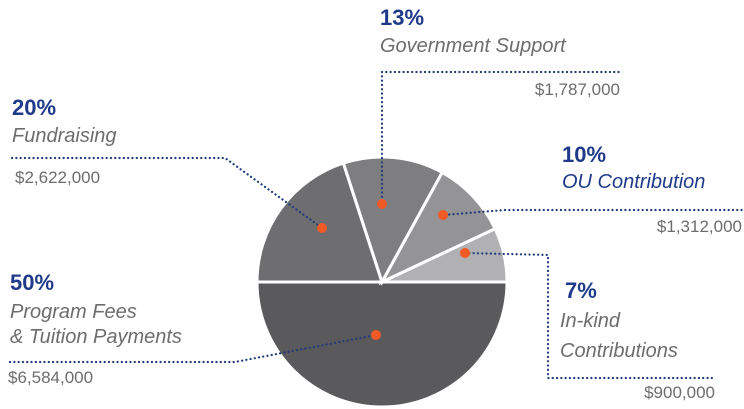 The image size is (744, 409). Describe the element at coordinates (633, 182) in the screenshot. I see `category-label: OU Contribution` at that location.